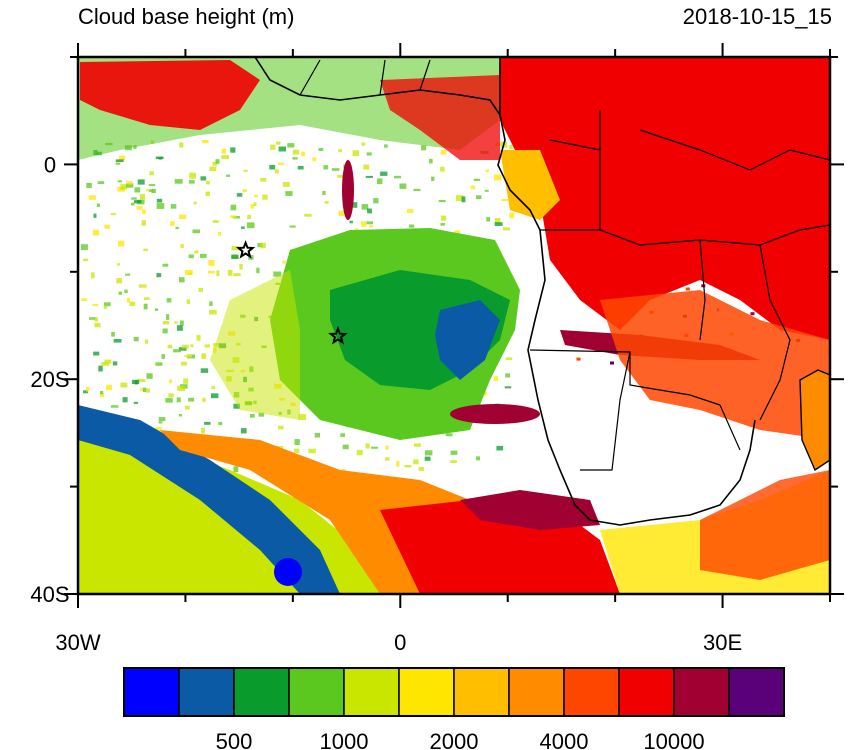 Image resolution: width=850 pixels, height=750 pixels. Describe the element at coordinates (338, 335) in the screenshot. I see `star-marker` at that location.